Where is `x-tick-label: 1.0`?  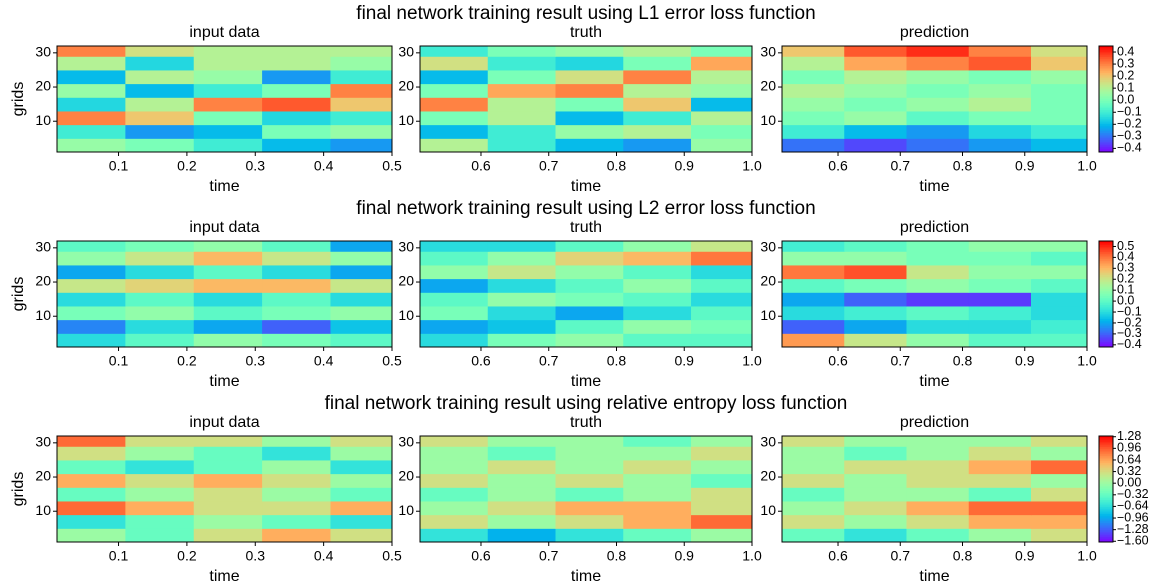 x-tick-label: 1.0 is located at coordinates (1087, 556).